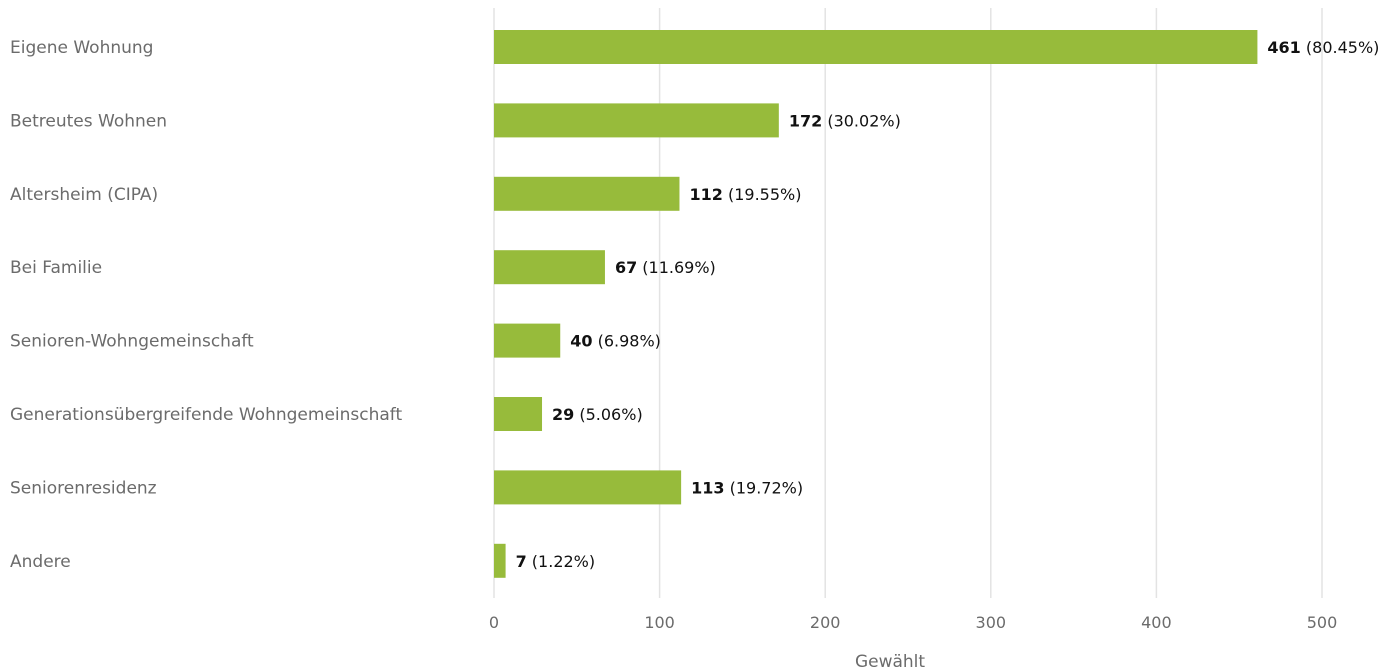  Describe the element at coordinates (991, 622) in the screenshot. I see `x-tick-label: 300` at that location.